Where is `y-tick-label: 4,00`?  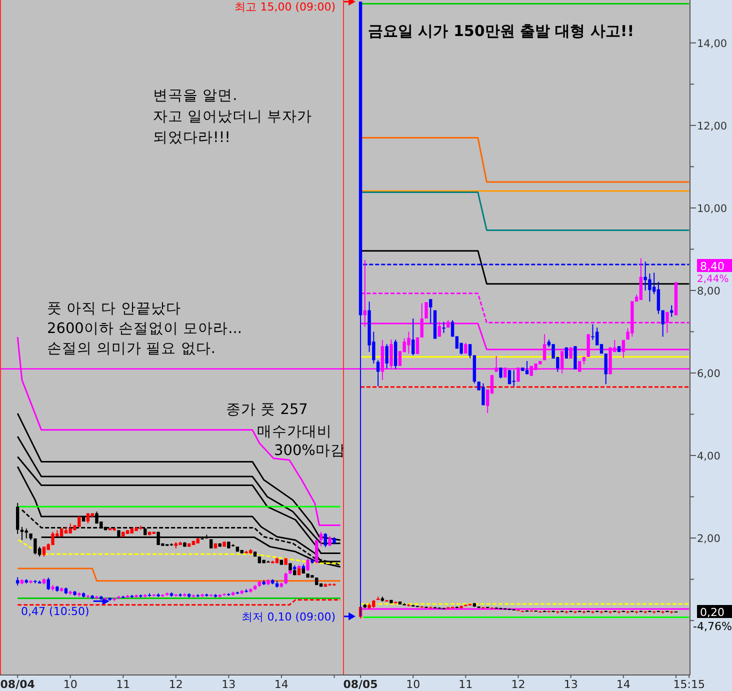
y-tick-label: 4,00 is located at coordinates (708, 456).